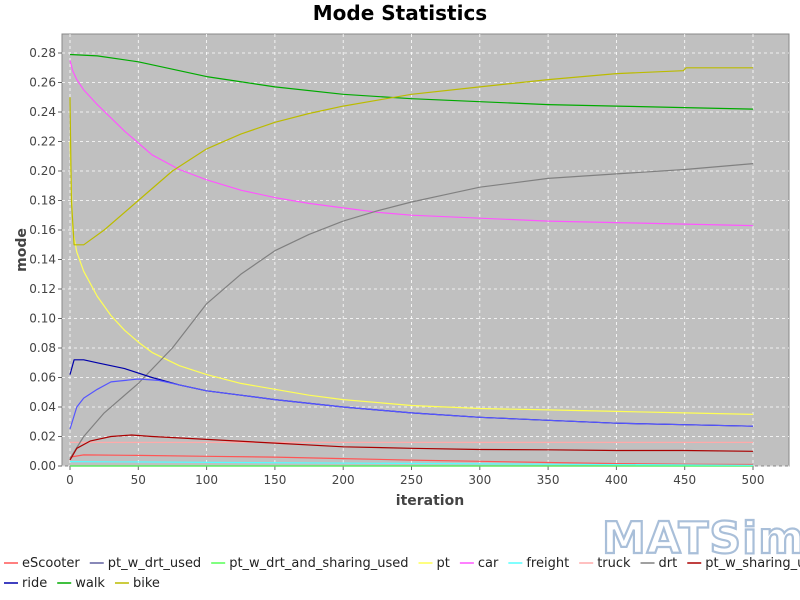 This screenshot has height=600, width=800. What do you see at coordinates (22, 250) in the screenshot?
I see `y-axis-label: mode` at bounding box center [22, 250].